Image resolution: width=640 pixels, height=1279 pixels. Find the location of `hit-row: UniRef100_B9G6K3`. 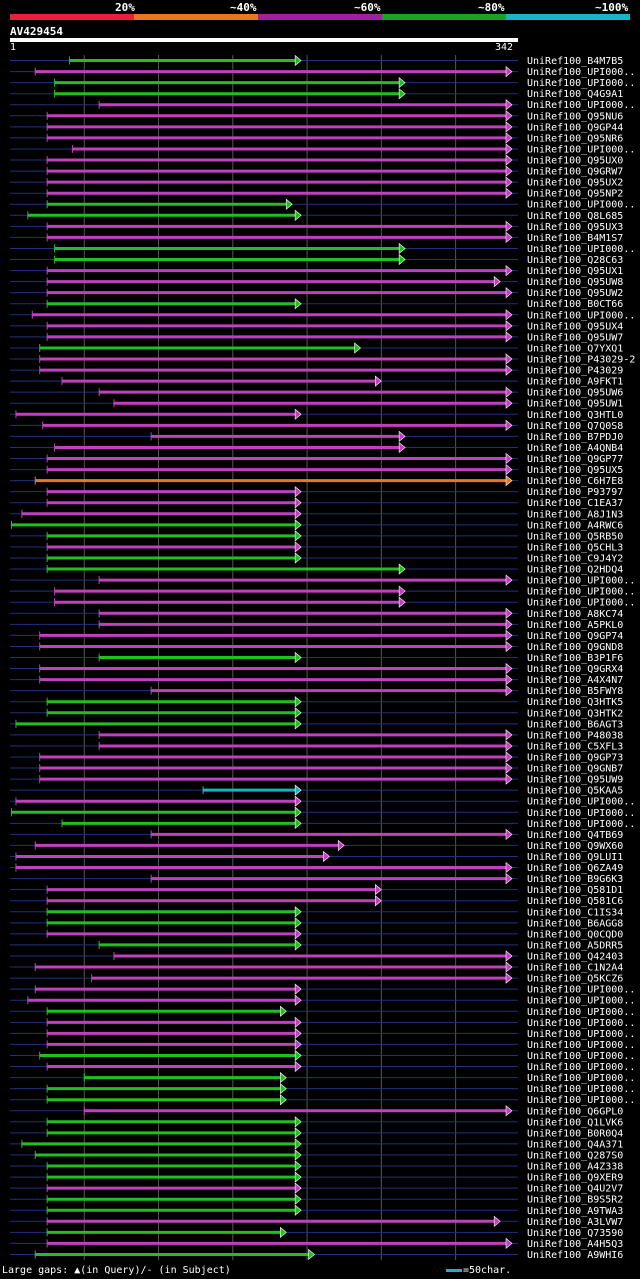

hit-row: UniRef100_B9G6K3 is located at coordinates (316, 879).